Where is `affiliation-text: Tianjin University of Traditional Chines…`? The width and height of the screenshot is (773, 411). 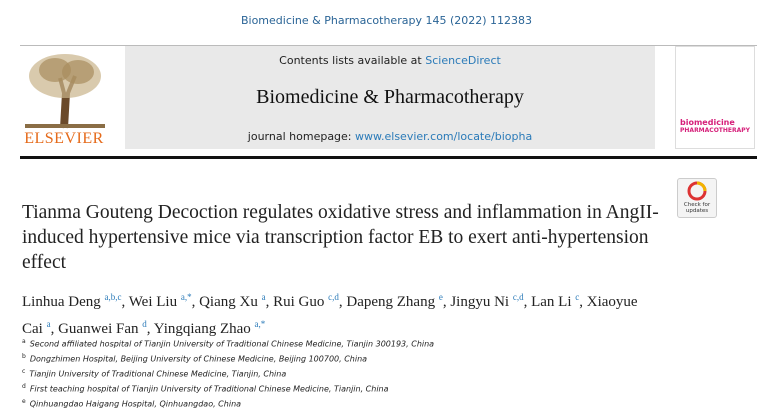
affiliation-text: Tianjin University of Traditional Chines… is located at coordinates (158, 374).